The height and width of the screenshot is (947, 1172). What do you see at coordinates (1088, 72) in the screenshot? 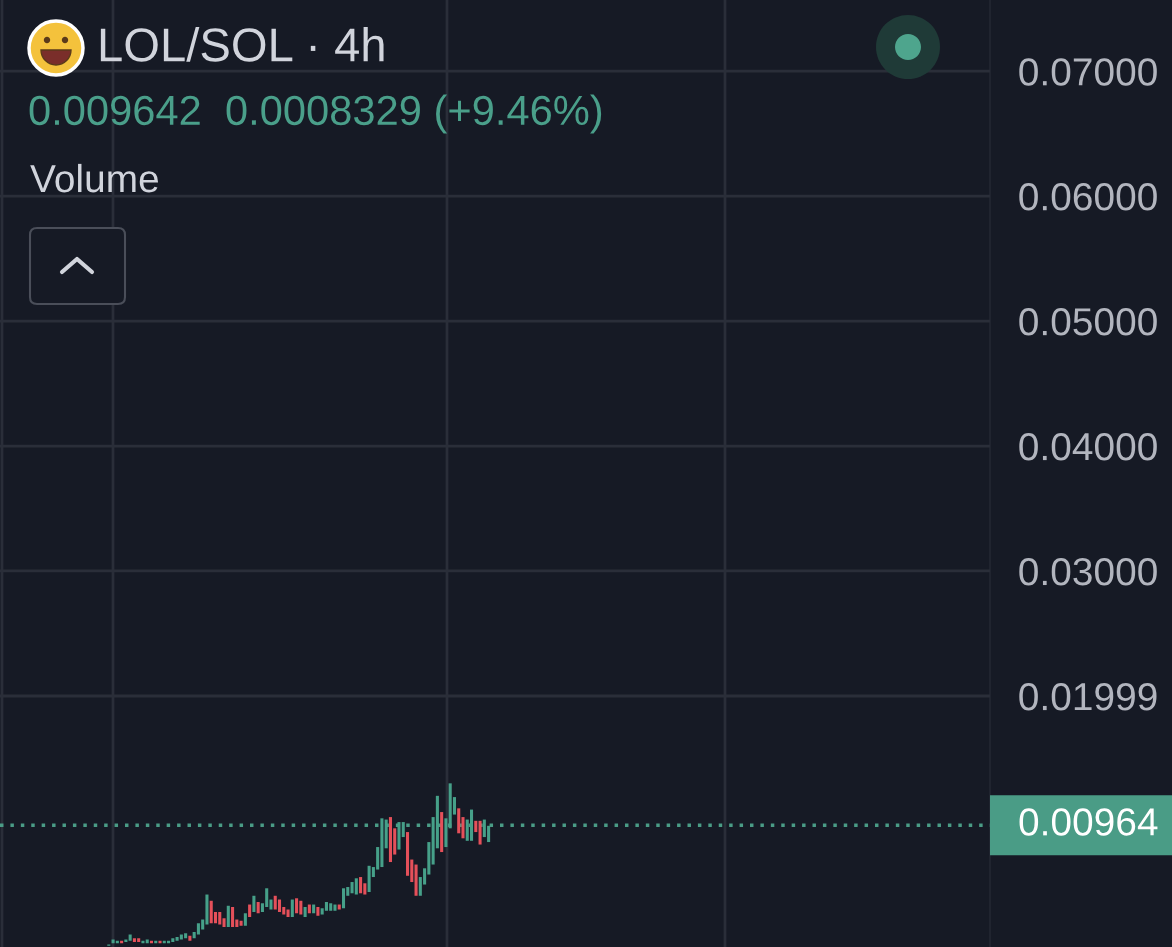
I see `y-tick-label: 0.07000` at bounding box center [1088, 72].